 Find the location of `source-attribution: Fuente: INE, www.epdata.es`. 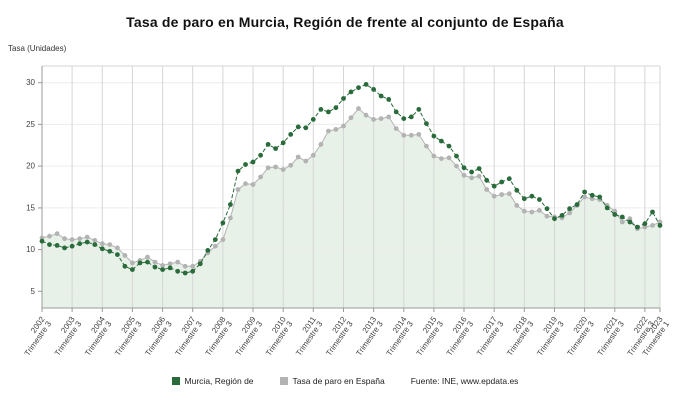

source-attribution: Fuente: INE, www.epdata.es is located at coordinates (465, 381).